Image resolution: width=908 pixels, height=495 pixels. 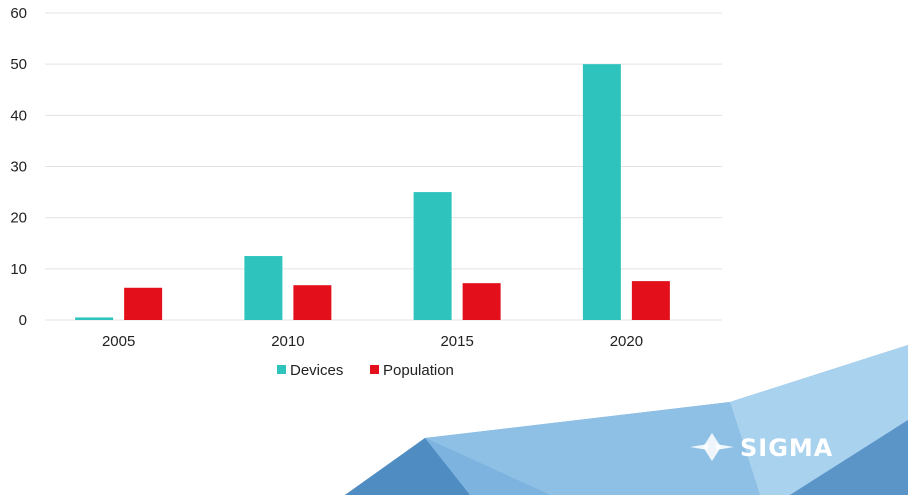 What do you see at coordinates (18, 13) in the screenshot?
I see `y-tick-label: 60` at bounding box center [18, 13].